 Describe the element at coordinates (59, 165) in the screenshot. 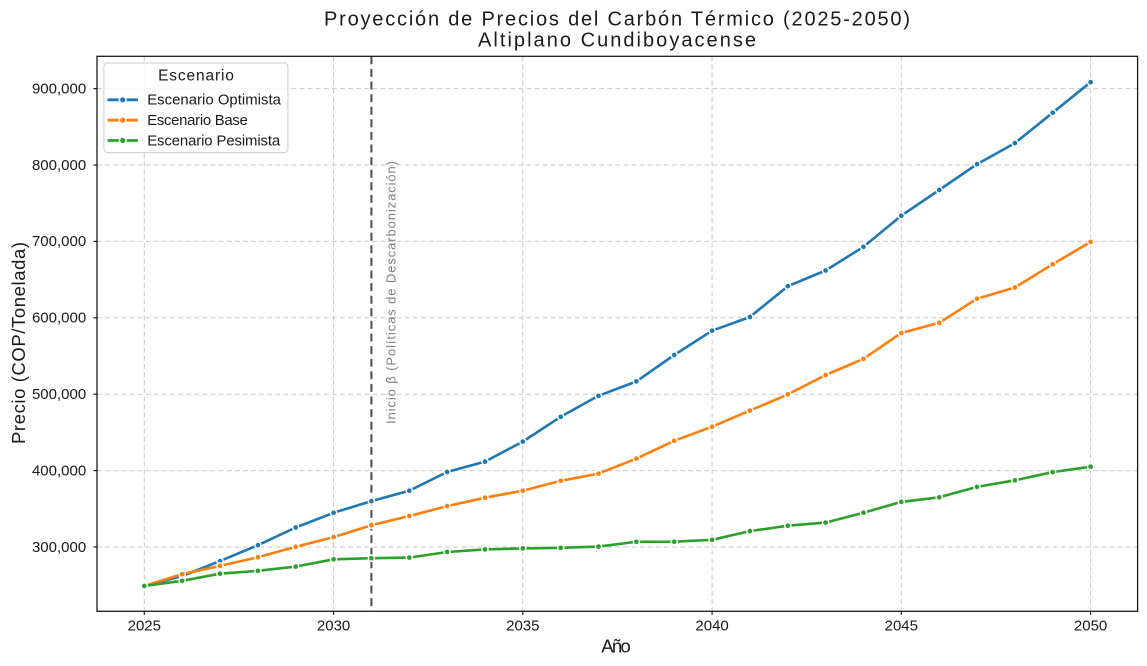

I see `svg-text: 800,000` at that location.